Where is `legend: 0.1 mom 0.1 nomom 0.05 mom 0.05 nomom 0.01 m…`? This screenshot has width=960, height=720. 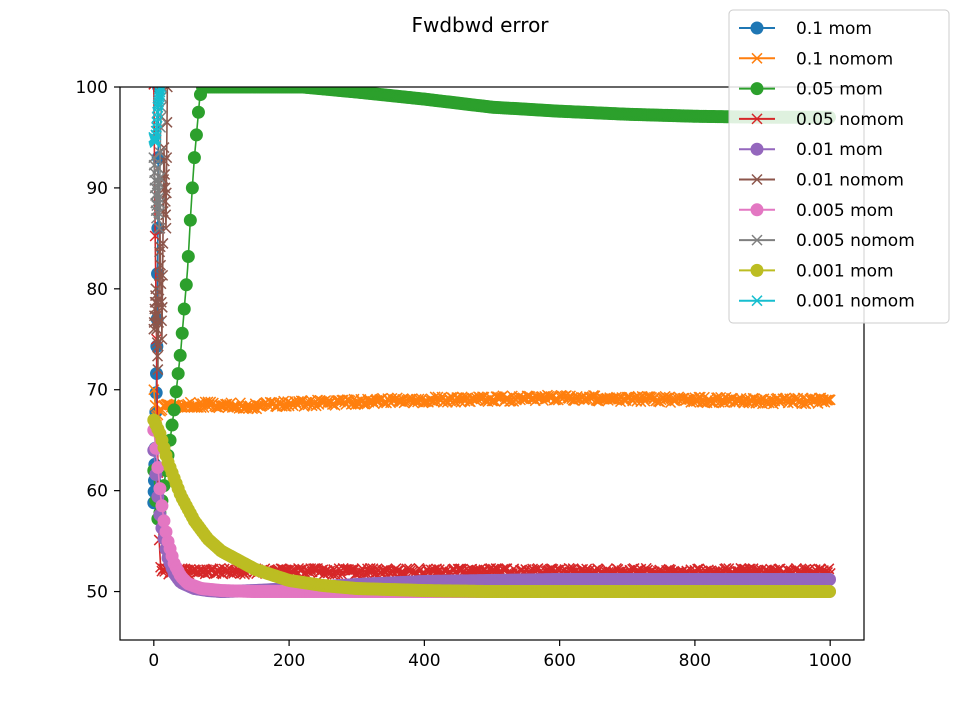
legend: 0.1 mom 0.1 nomom 0.05 mom 0.05 nomom 0.01 m… is located at coordinates (839, 166).